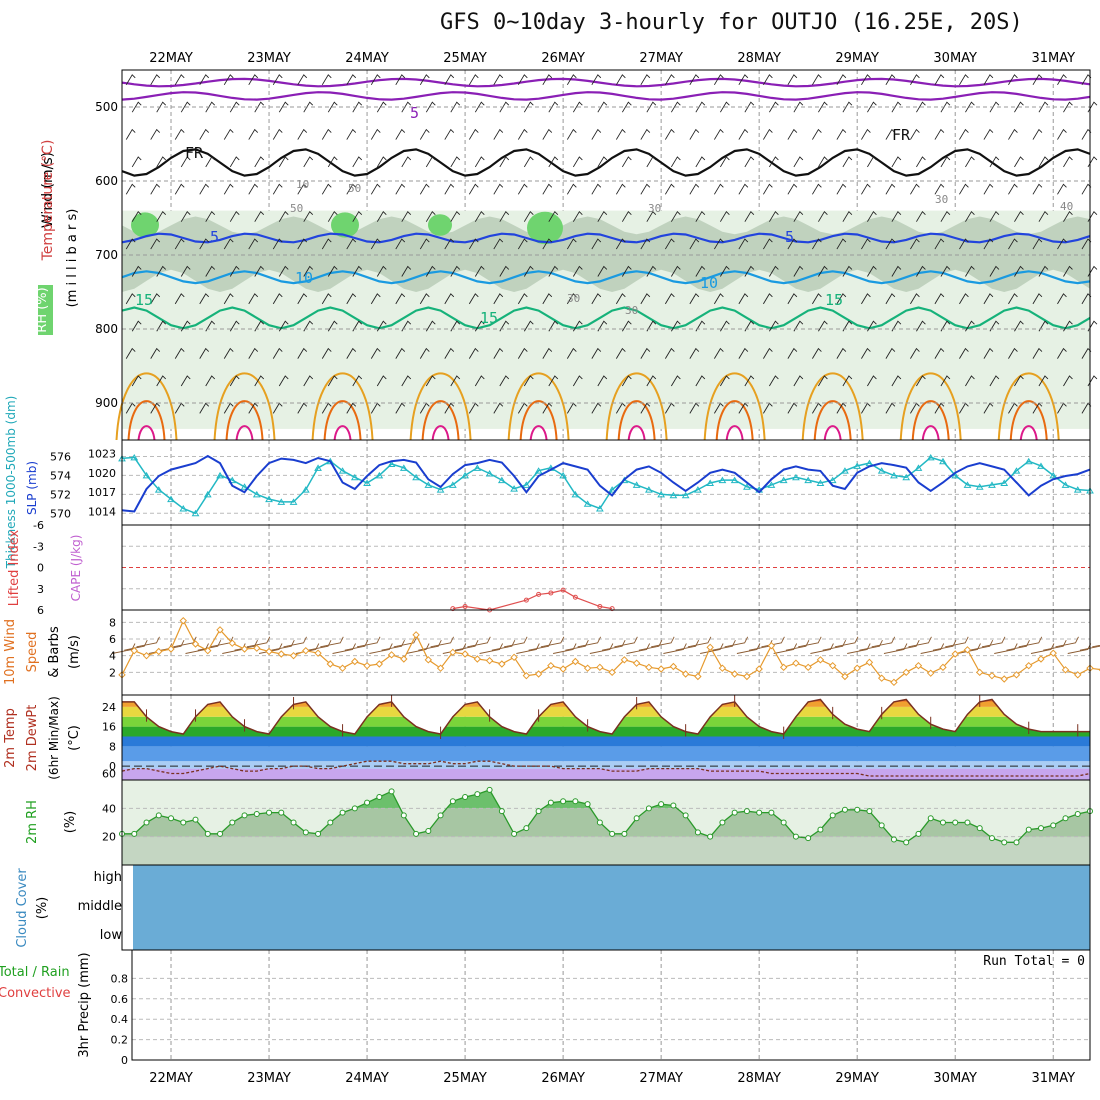 This screenshot has width=1100, height=1100. Describe the element at coordinates (120, 1019) in the screenshot. I see `precip-tick-label: 0.4` at that location.